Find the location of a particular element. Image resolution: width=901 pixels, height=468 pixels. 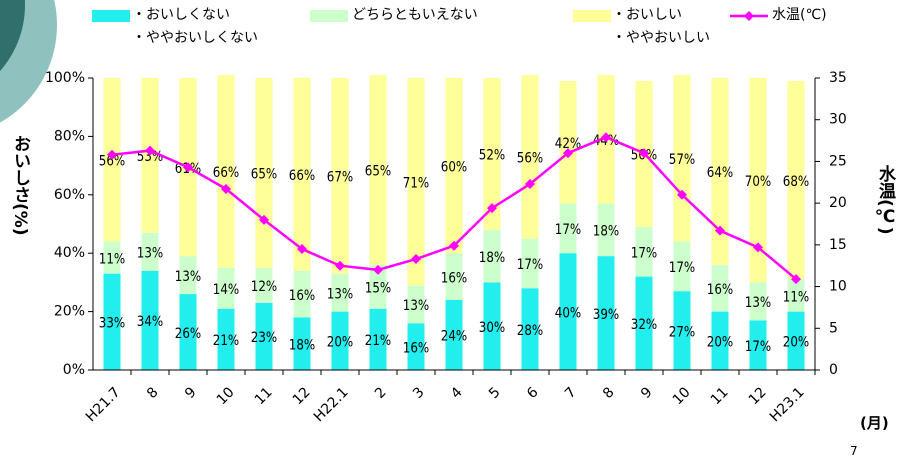

data-label: 40% is located at coordinates (568, 314).